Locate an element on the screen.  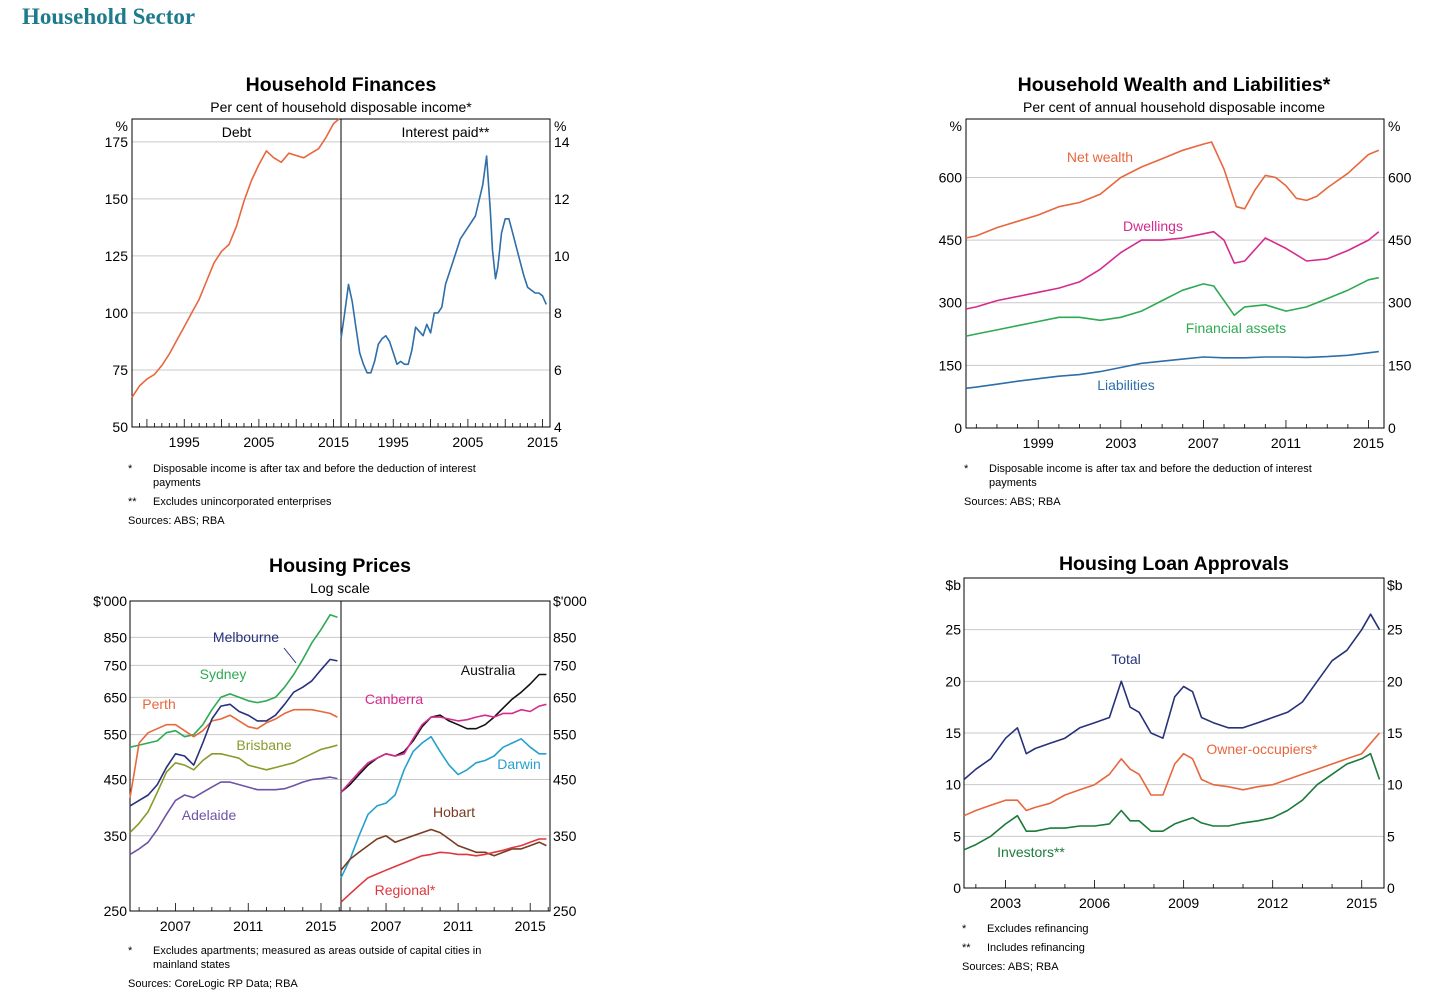
chart-subtitle: Log scale is located at coordinates (340, 588).